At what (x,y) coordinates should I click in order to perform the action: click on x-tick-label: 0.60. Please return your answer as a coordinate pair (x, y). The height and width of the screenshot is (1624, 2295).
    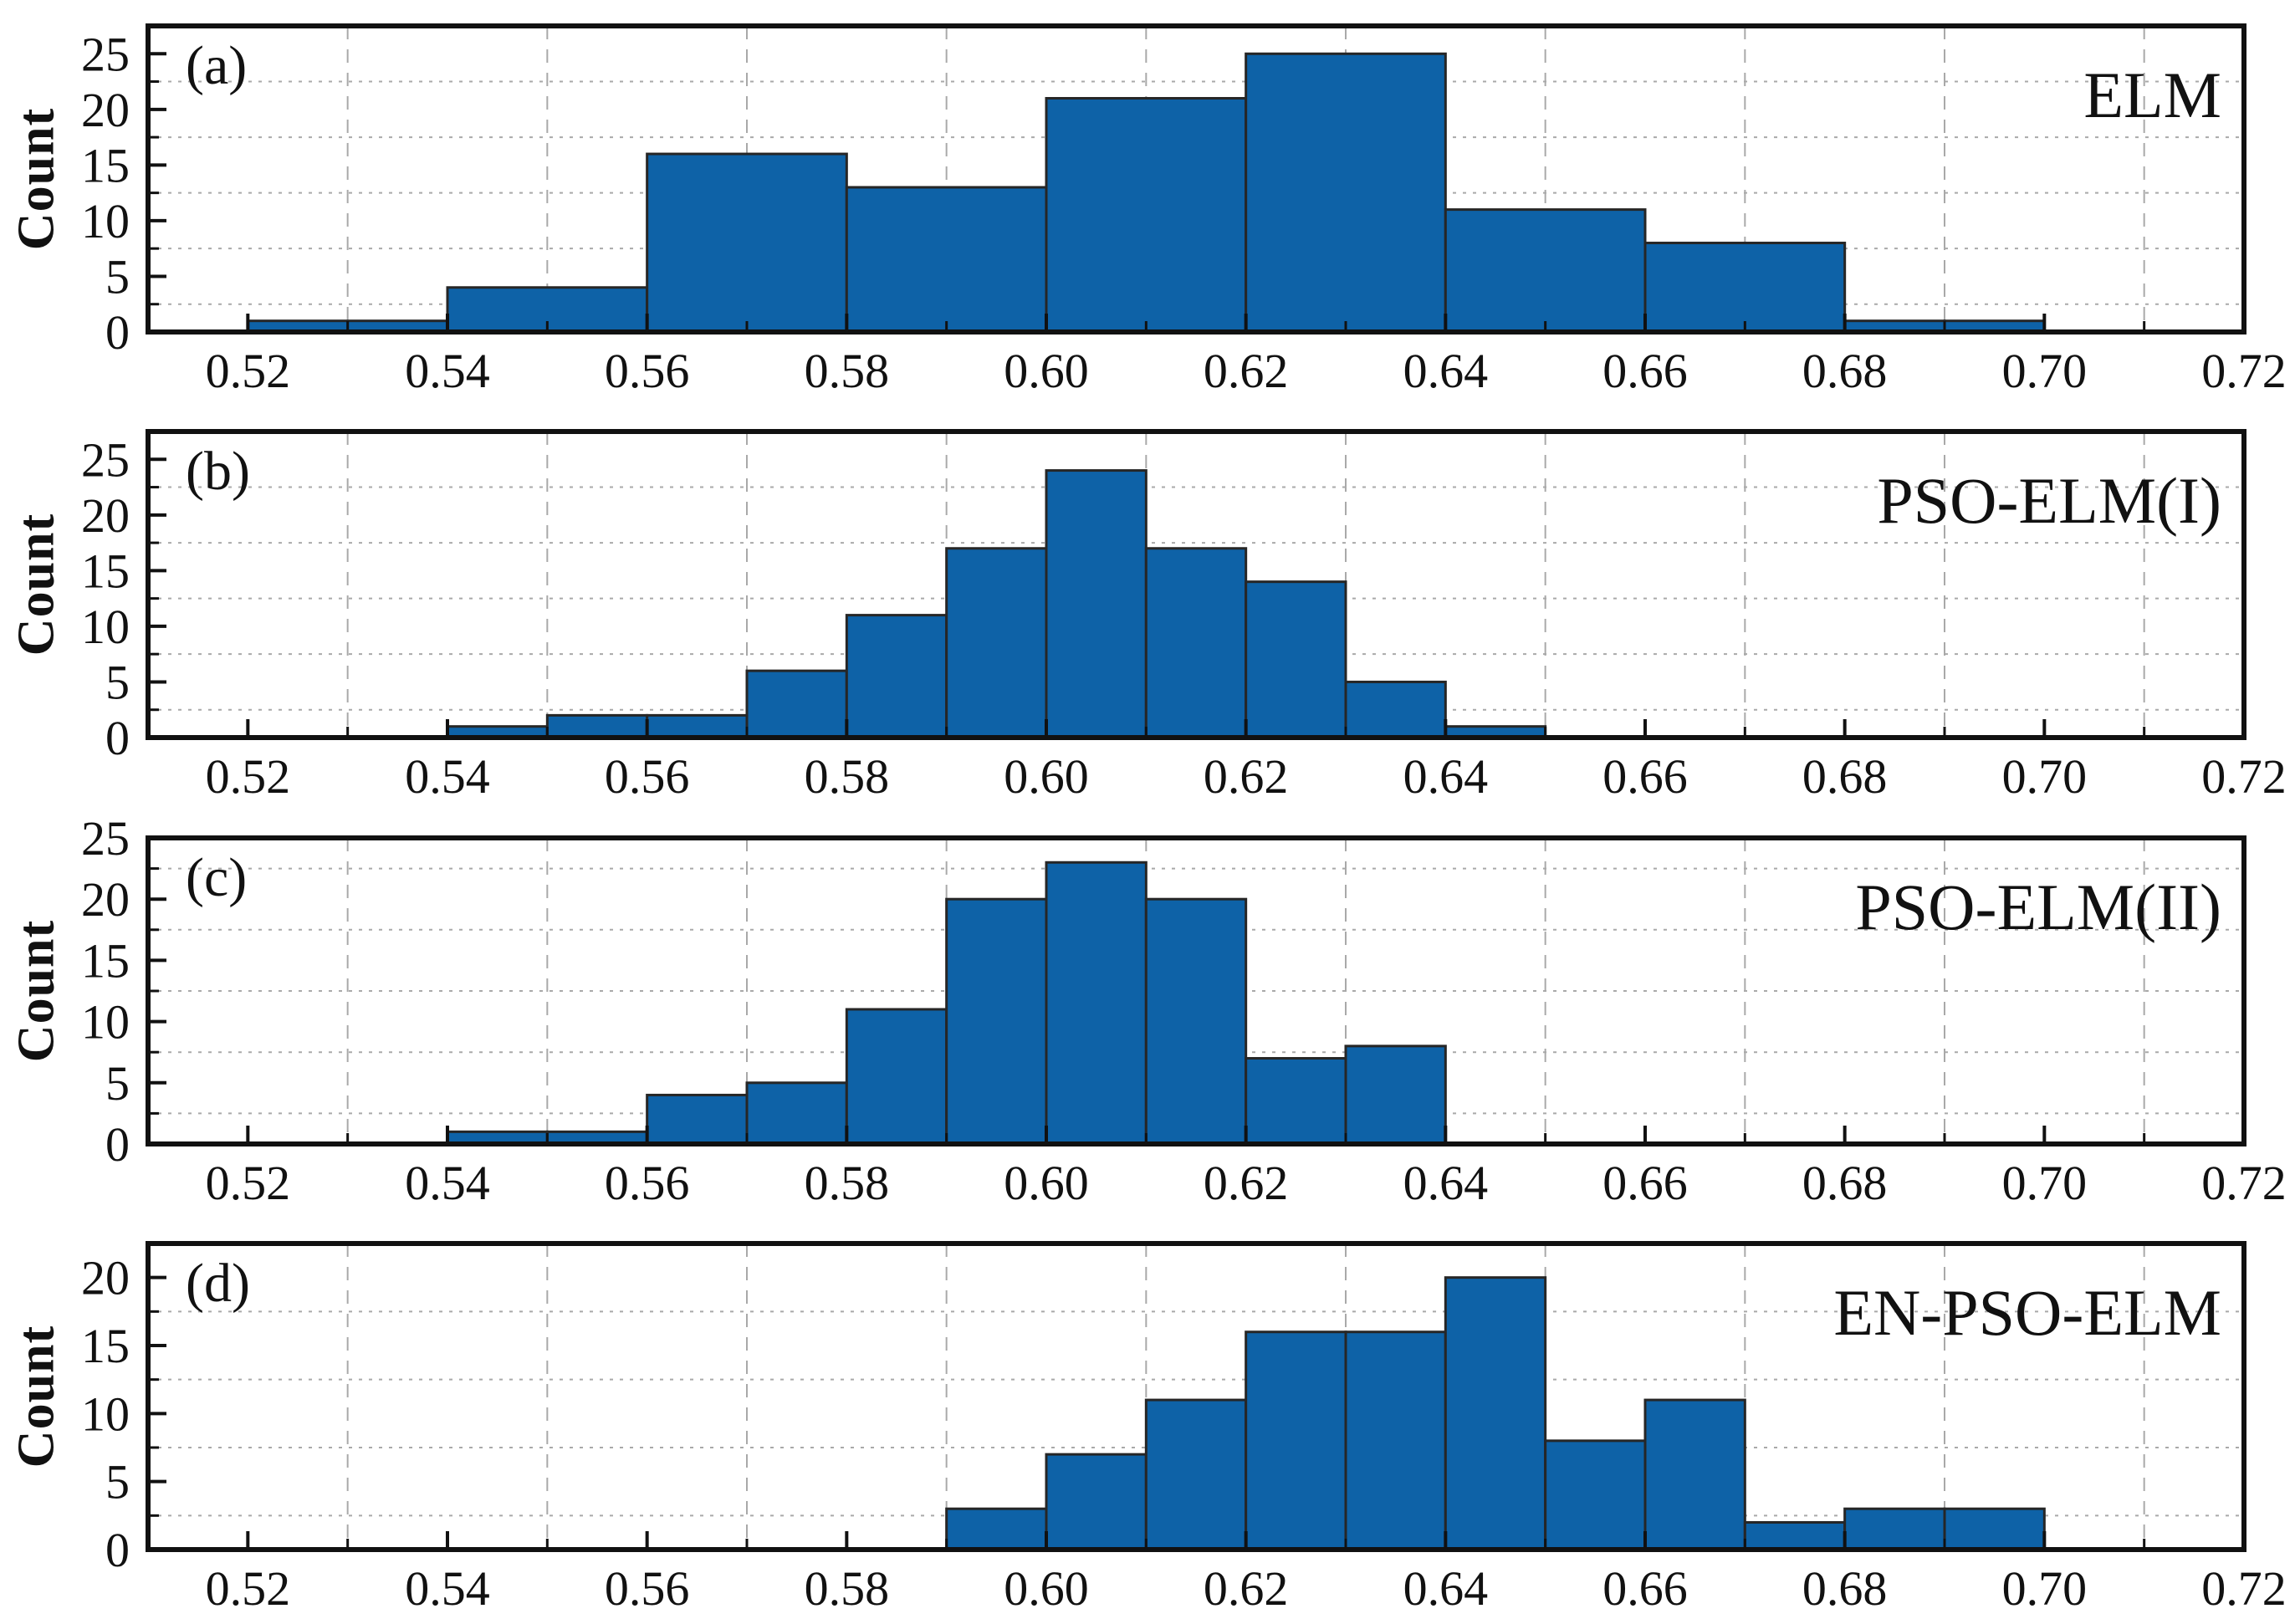
    Looking at the image, I should click on (1046, 371).